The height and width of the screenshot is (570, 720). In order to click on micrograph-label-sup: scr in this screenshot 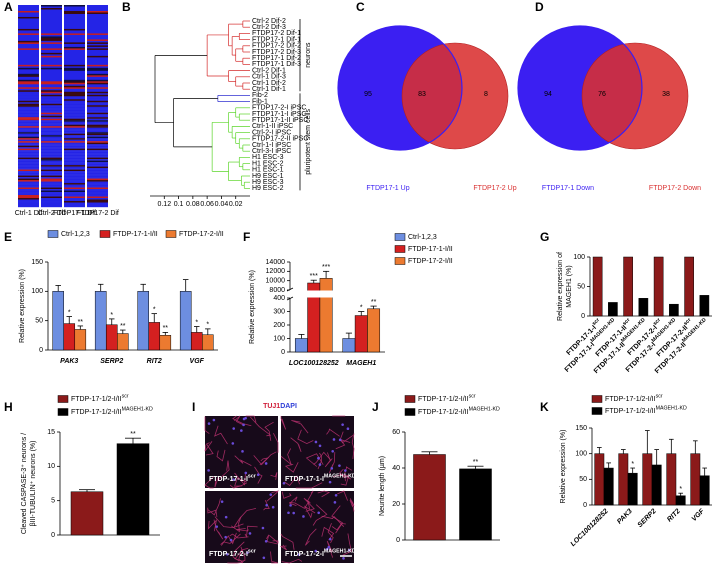, I will do `click(252, 477)`.